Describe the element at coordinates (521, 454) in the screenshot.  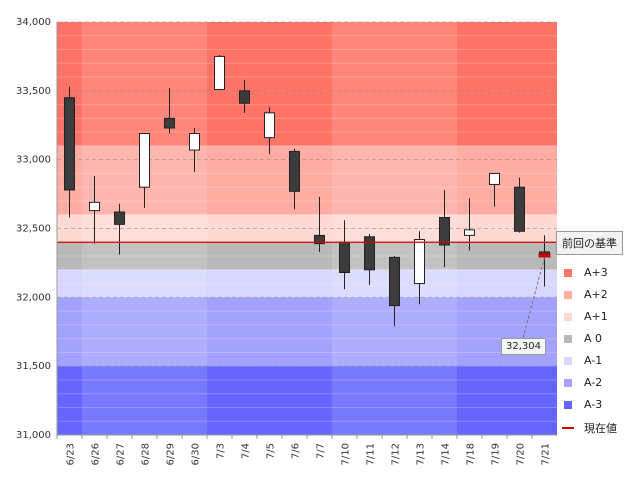
I see `x-tick-label: 7/20` at that location.